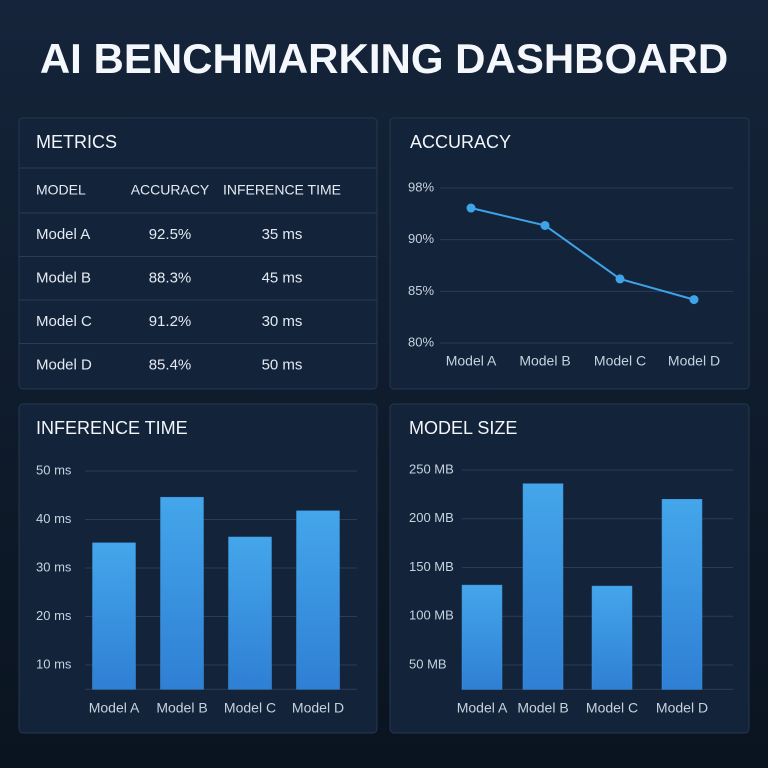 This screenshot has height=768, width=768. Describe the element at coordinates (54, 469) in the screenshot. I see `y-tick-label: 50 ms` at that location.